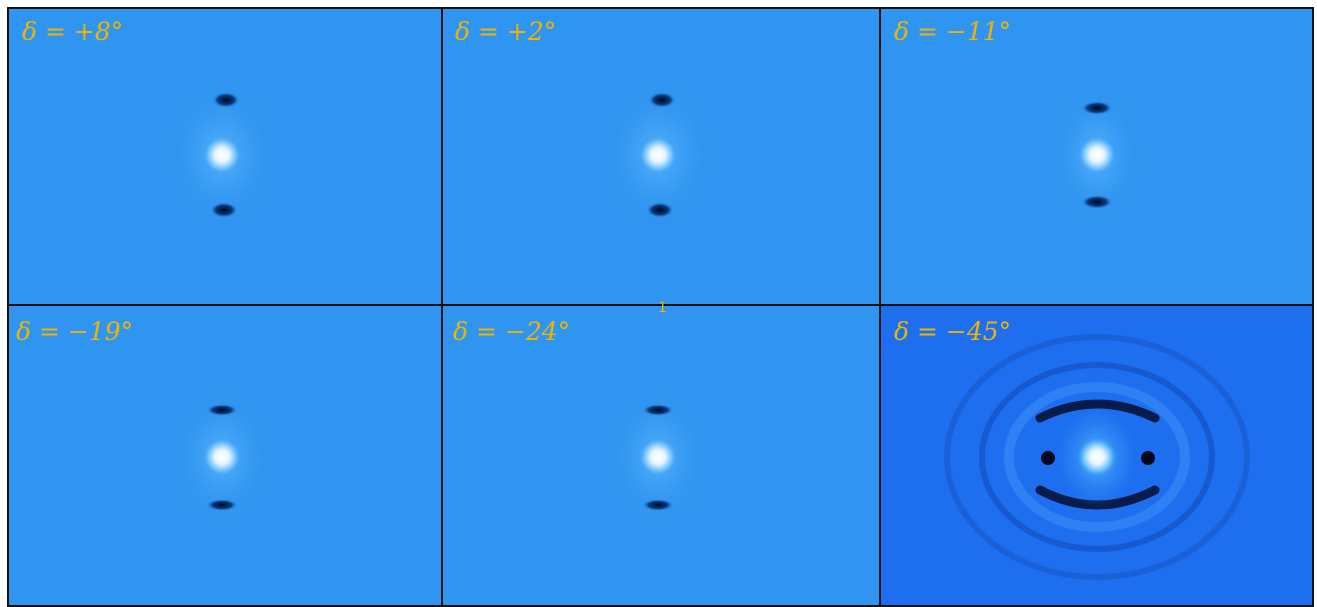  What do you see at coordinates (658, 155) in the screenshot?
I see `panel-2-image` at bounding box center [658, 155].